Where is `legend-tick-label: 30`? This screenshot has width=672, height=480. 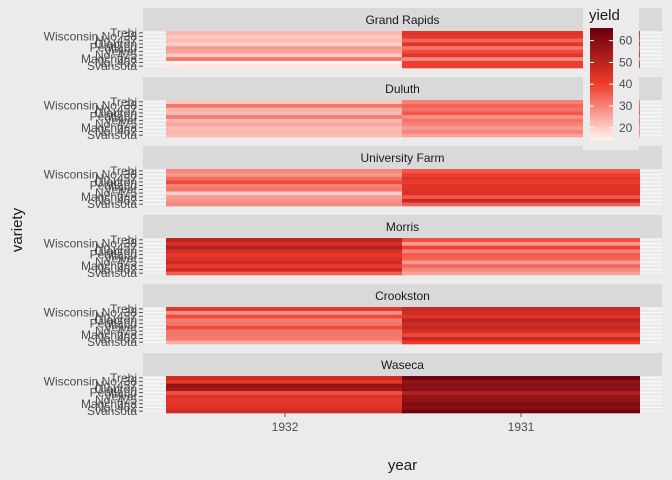 legend-tick-label: 30 is located at coordinates (626, 106).